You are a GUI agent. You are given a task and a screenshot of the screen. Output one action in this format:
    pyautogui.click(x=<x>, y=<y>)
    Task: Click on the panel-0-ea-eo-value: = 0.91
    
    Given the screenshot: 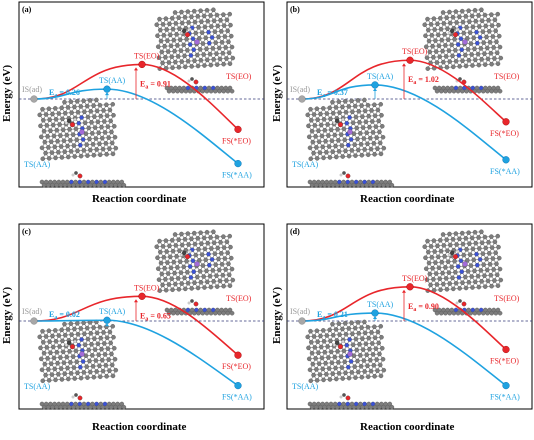 What is the action you would take?
    pyautogui.click(x=159, y=83)
    